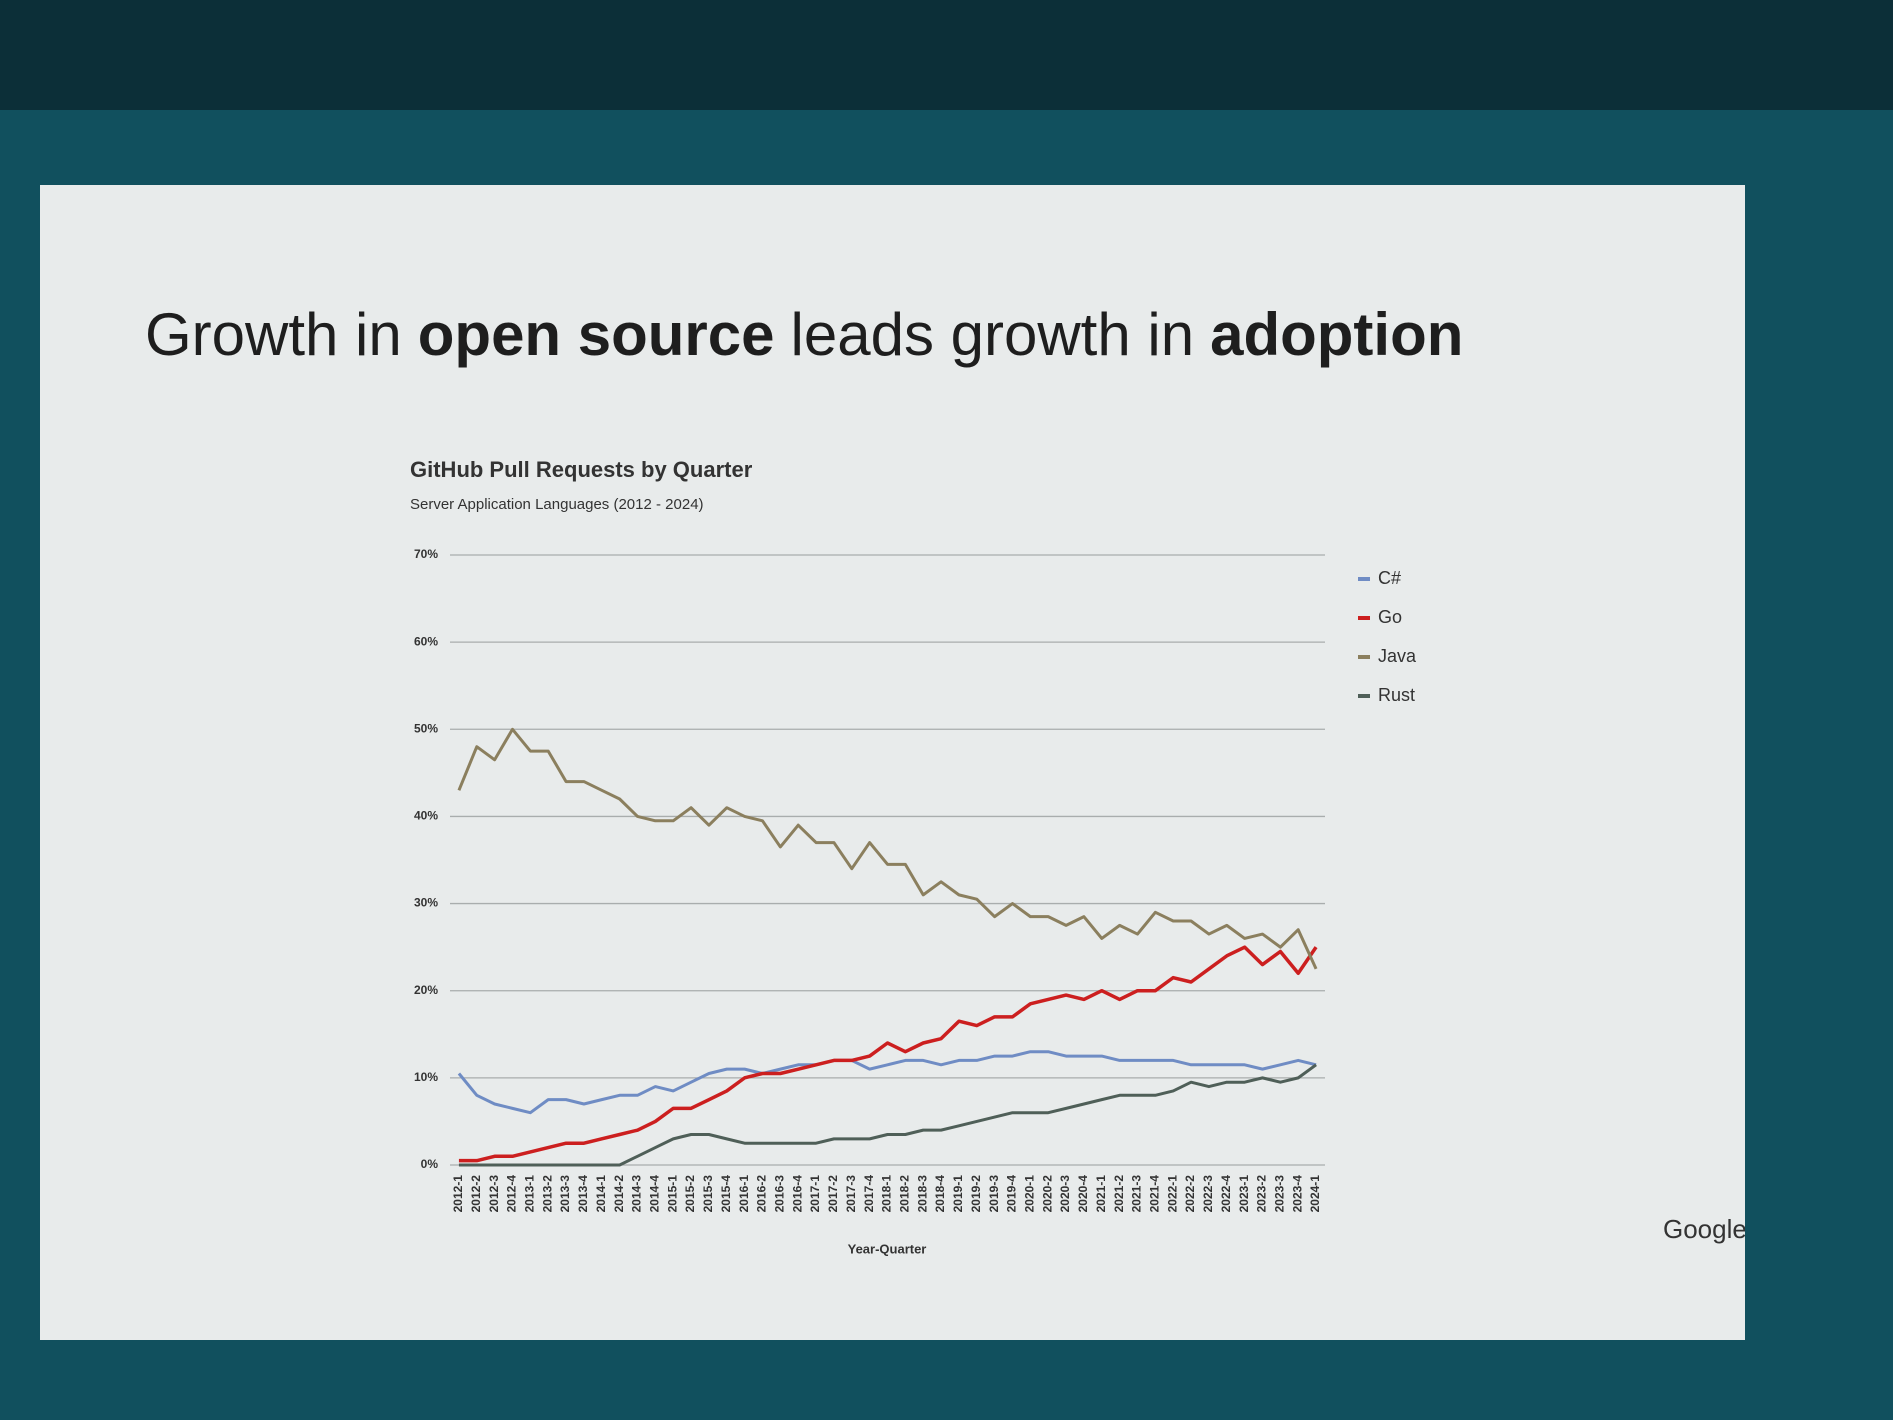  What do you see at coordinates (815, 1194) in the screenshot?
I see `x-tick-label: 2017-1` at bounding box center [815, 1194].